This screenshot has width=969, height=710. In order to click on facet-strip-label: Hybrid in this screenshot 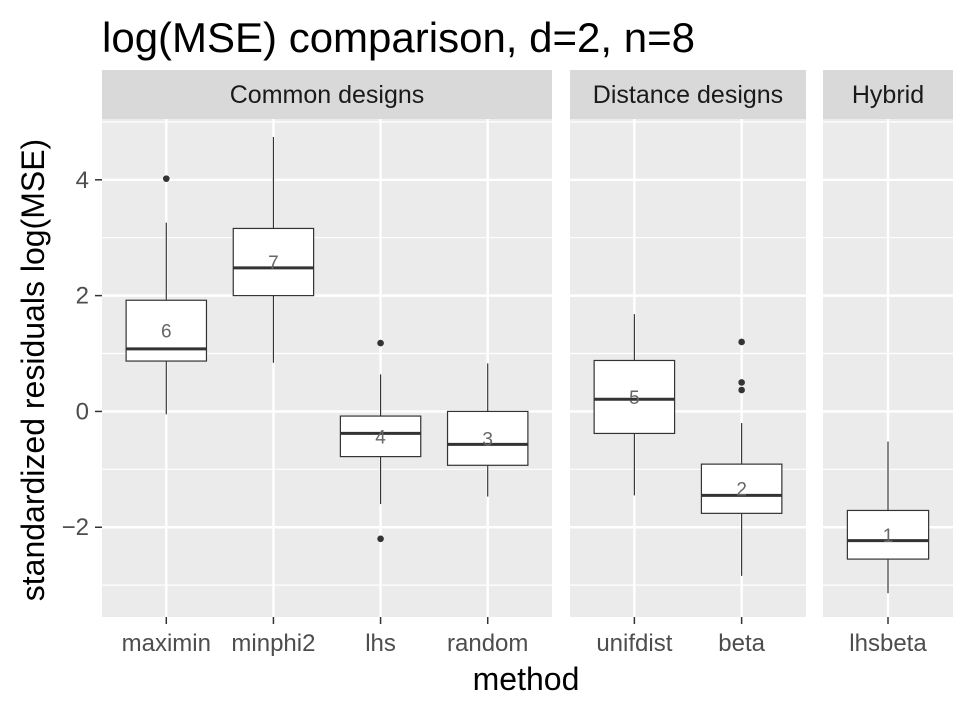, I will do `click(888, 95)`.